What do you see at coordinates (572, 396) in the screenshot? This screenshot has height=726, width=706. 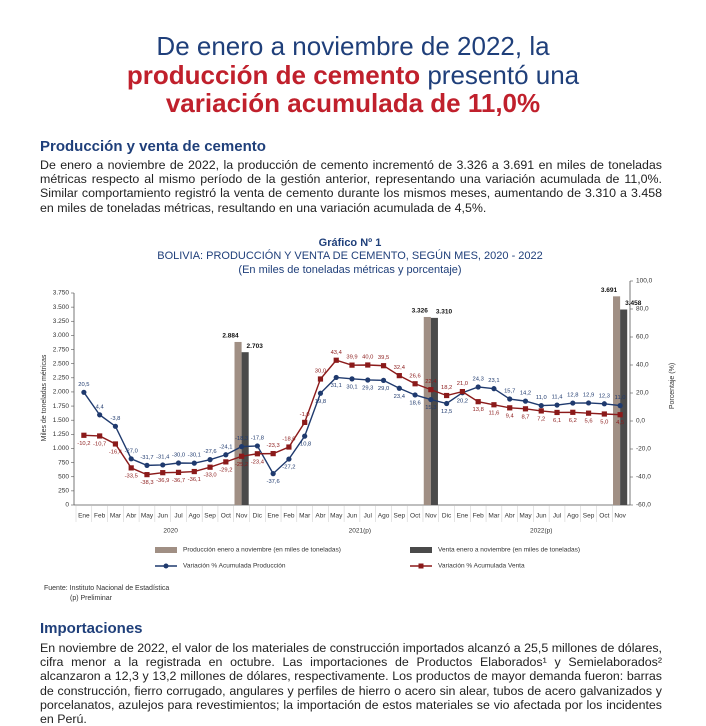 I see `line-value-label: 12,8` at bounding box center [572, 396].